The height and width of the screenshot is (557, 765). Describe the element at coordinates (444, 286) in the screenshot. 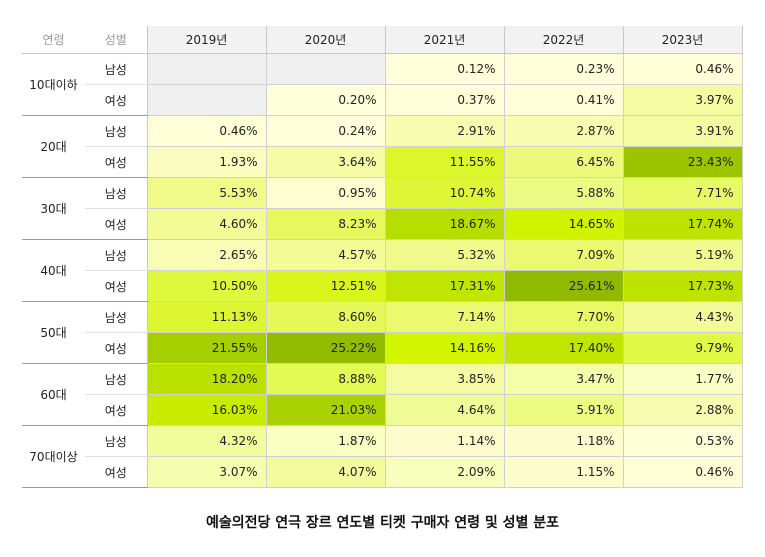

I see `heatmap-cell: 17.31%` at that location.